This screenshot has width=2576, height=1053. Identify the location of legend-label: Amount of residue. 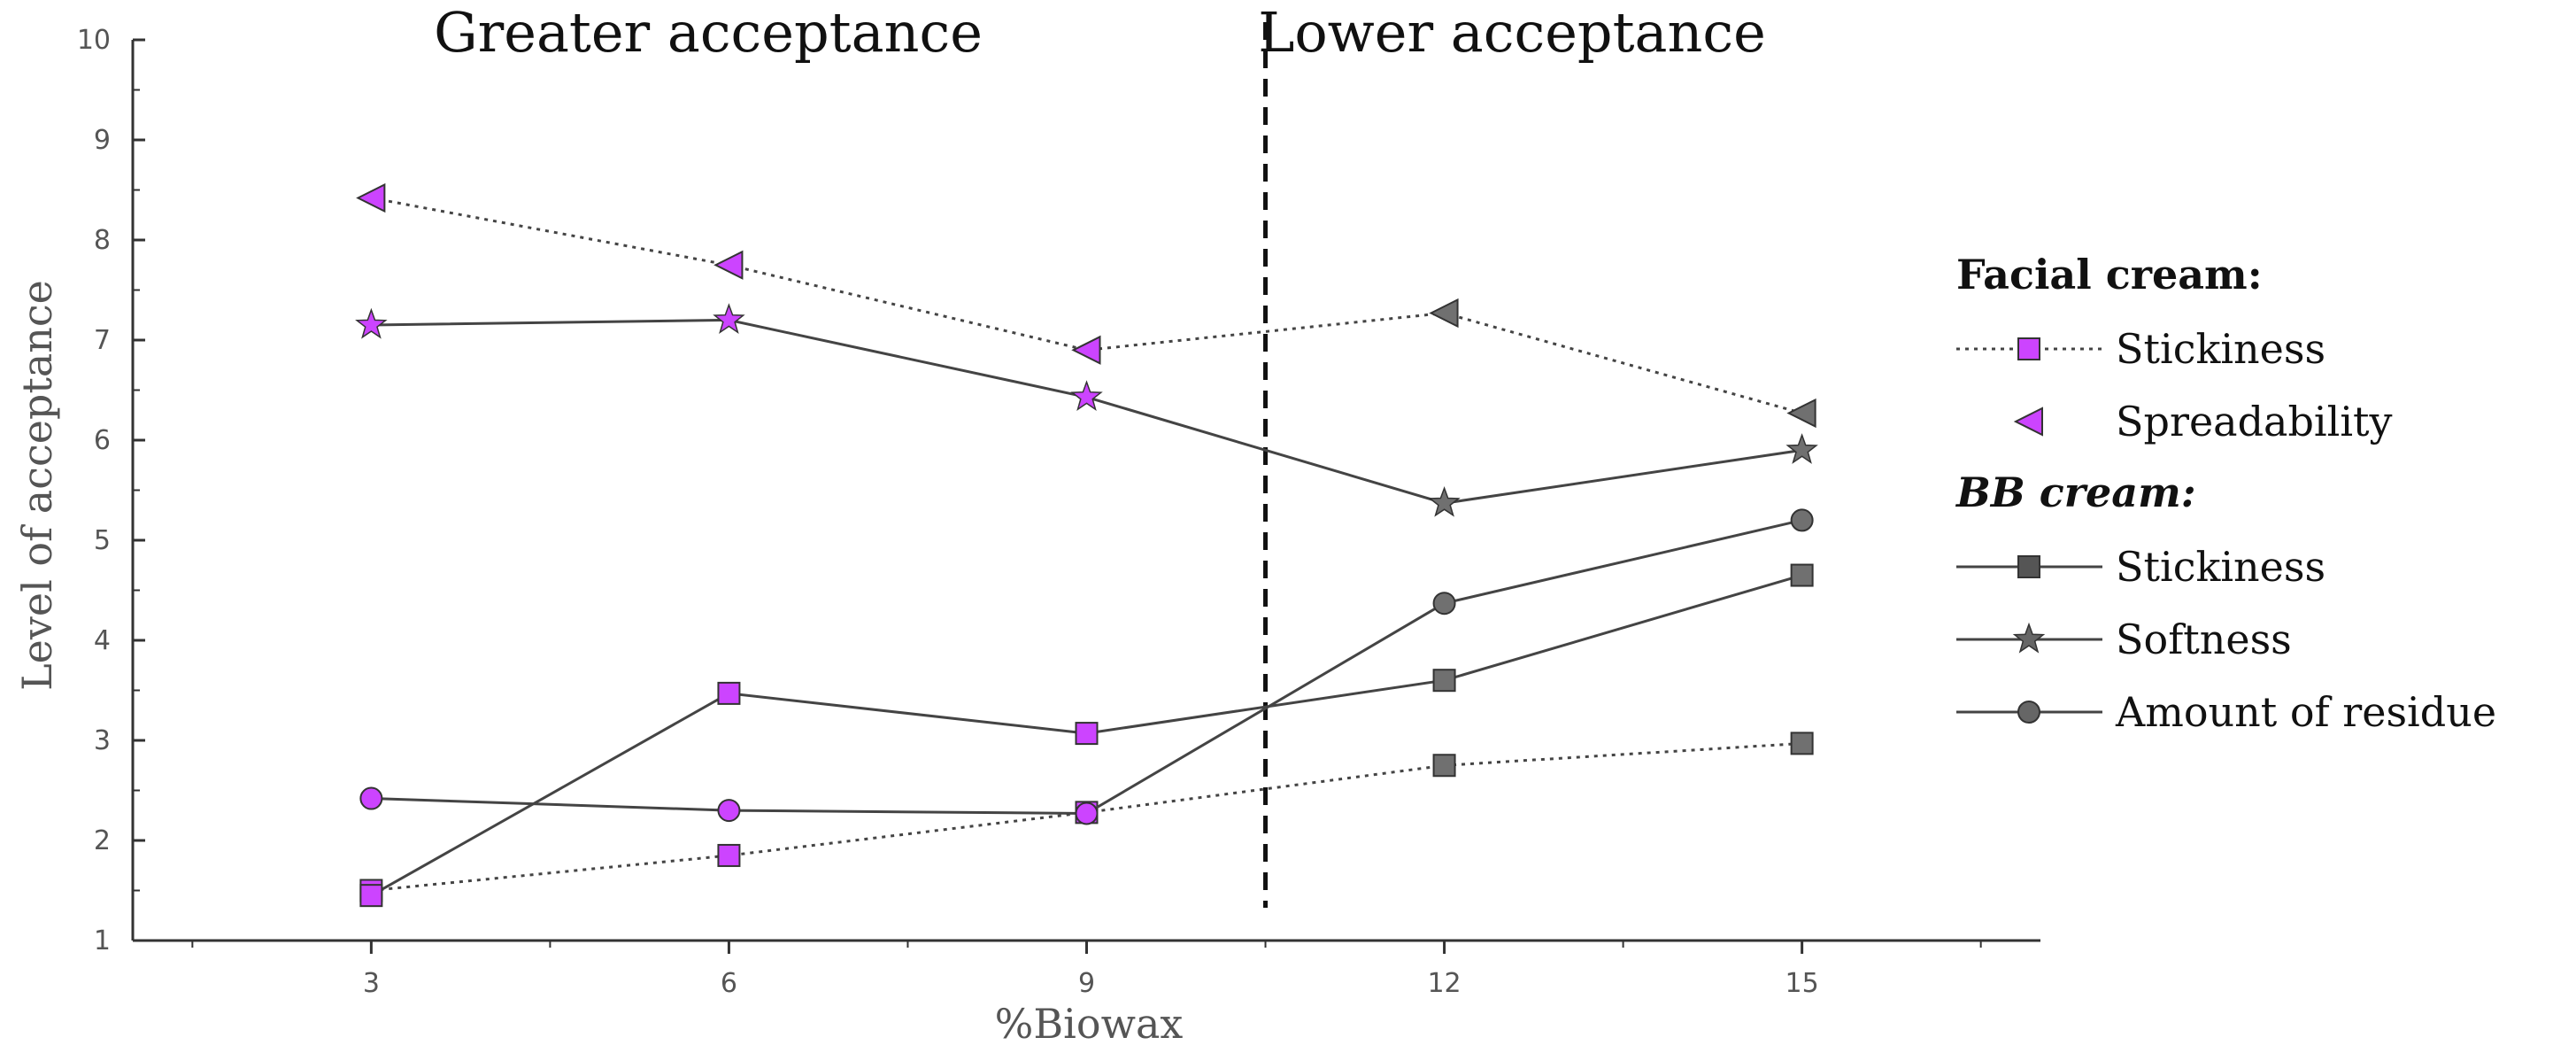
(2305, 712).